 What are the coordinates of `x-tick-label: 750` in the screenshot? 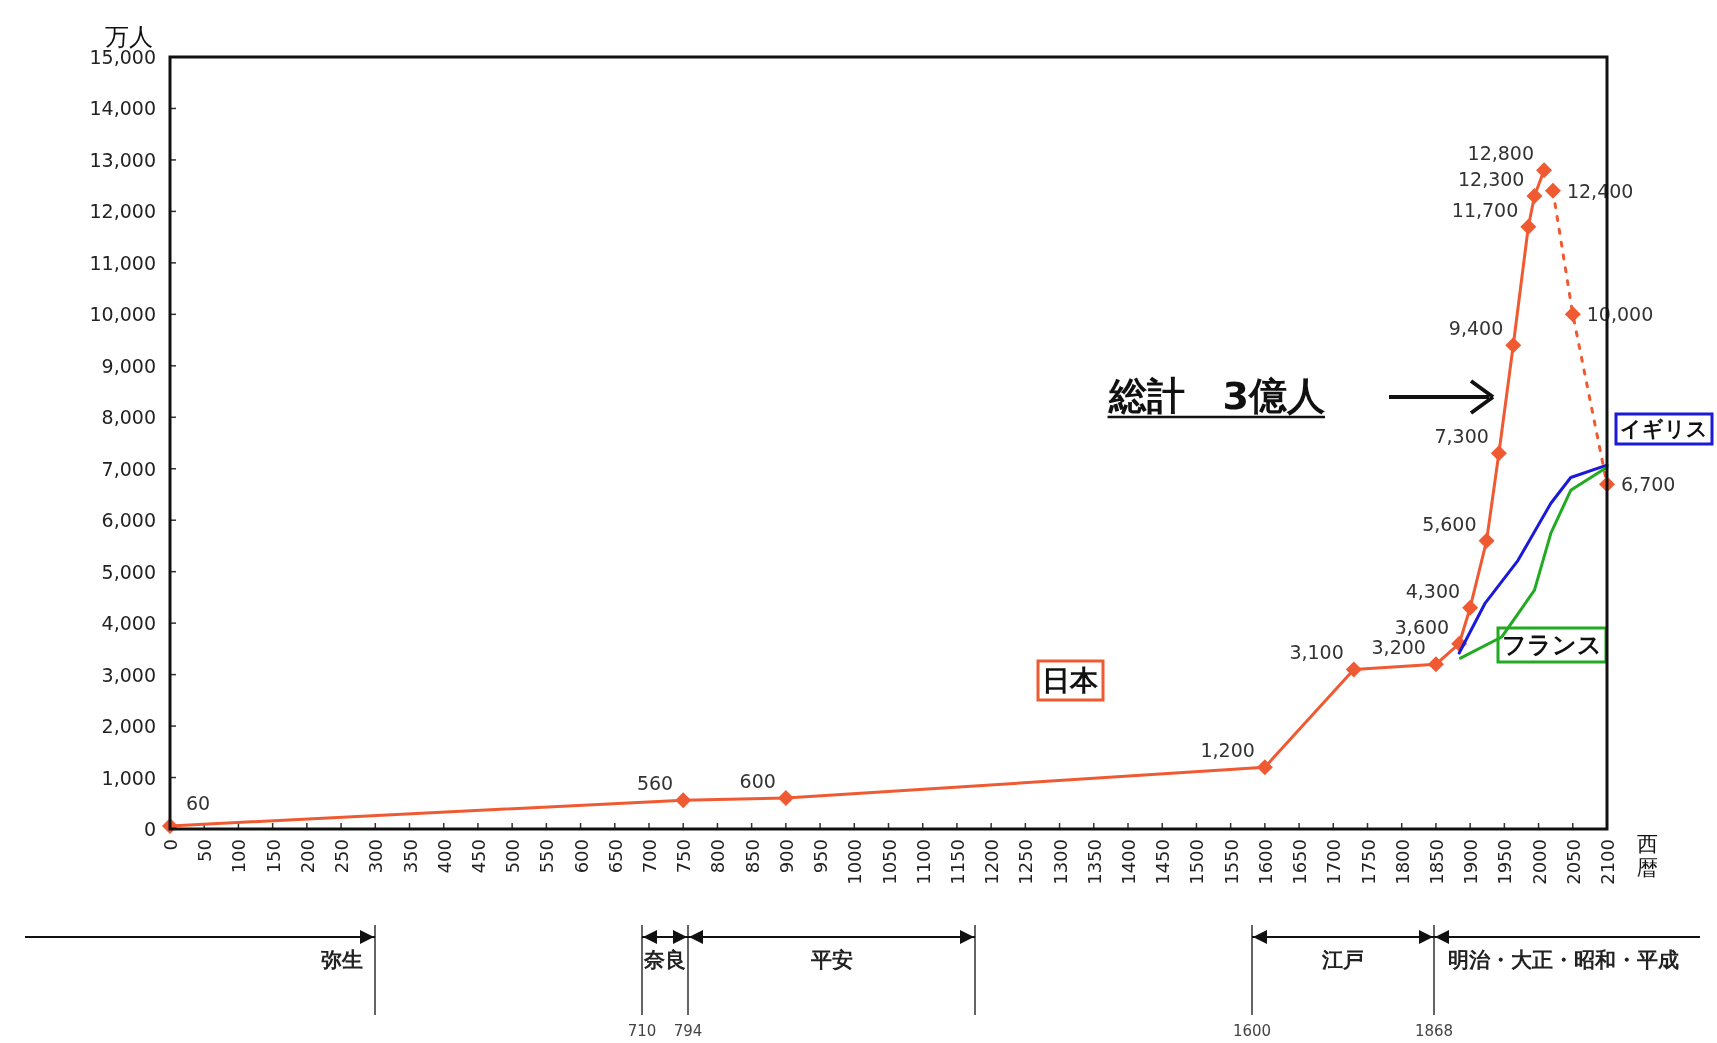 It's located at (684, 856).